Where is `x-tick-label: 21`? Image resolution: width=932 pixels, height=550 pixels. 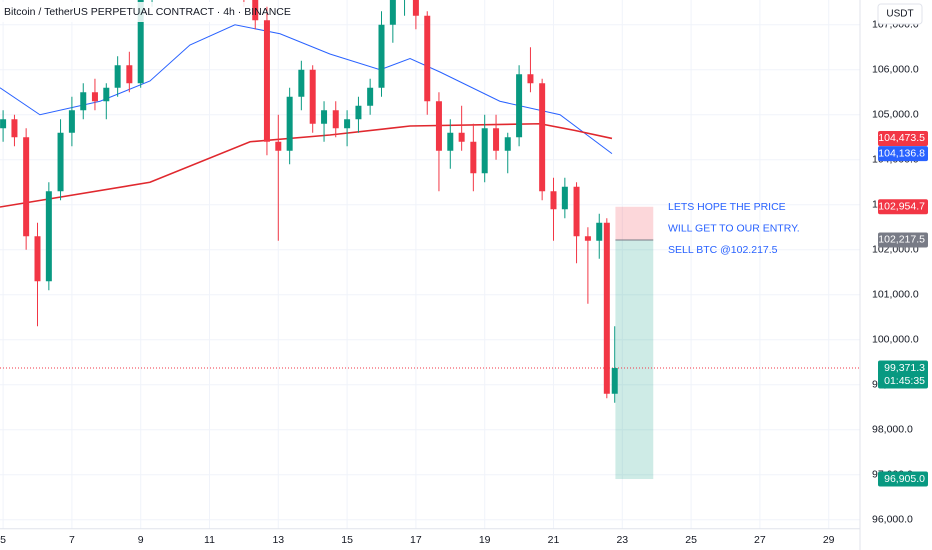
x-tick-label: 21 is located at coordinates (554, 540).